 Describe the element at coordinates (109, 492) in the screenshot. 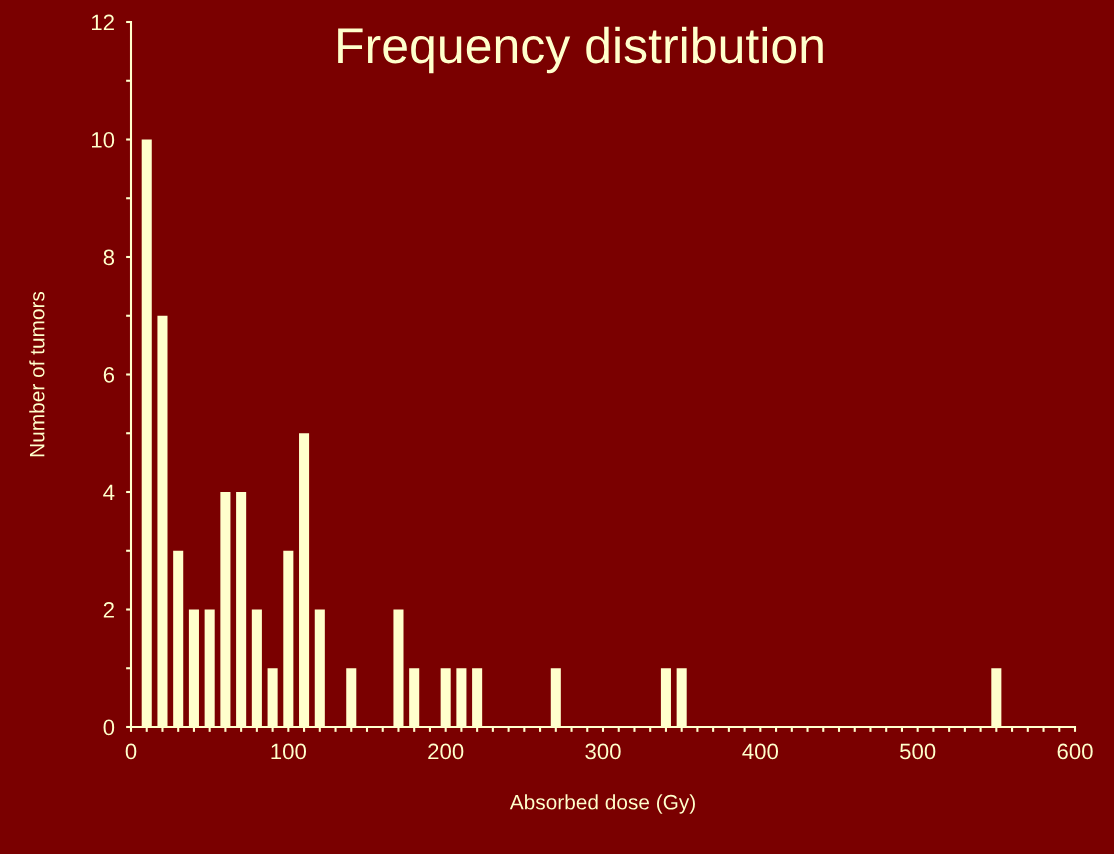

I see `y-tick-label: 4` at that location.